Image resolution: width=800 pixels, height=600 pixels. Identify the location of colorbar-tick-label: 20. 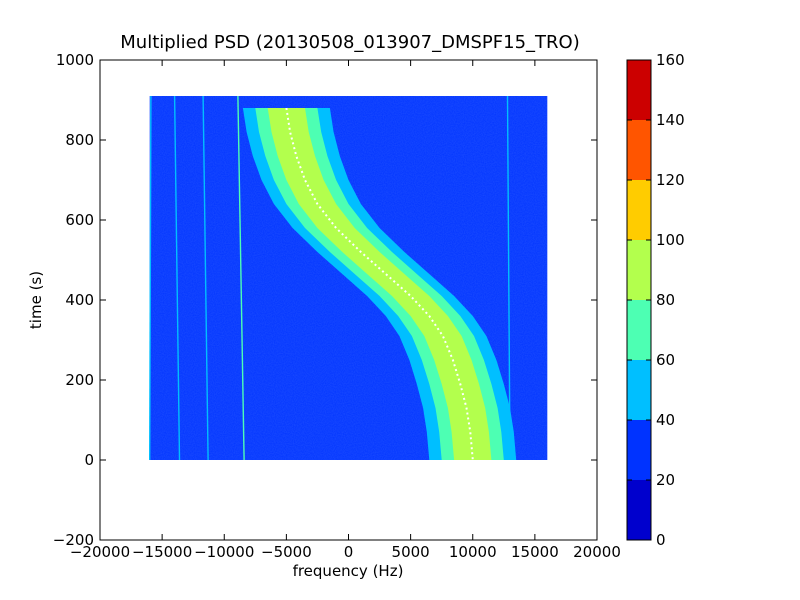
(665, 480).